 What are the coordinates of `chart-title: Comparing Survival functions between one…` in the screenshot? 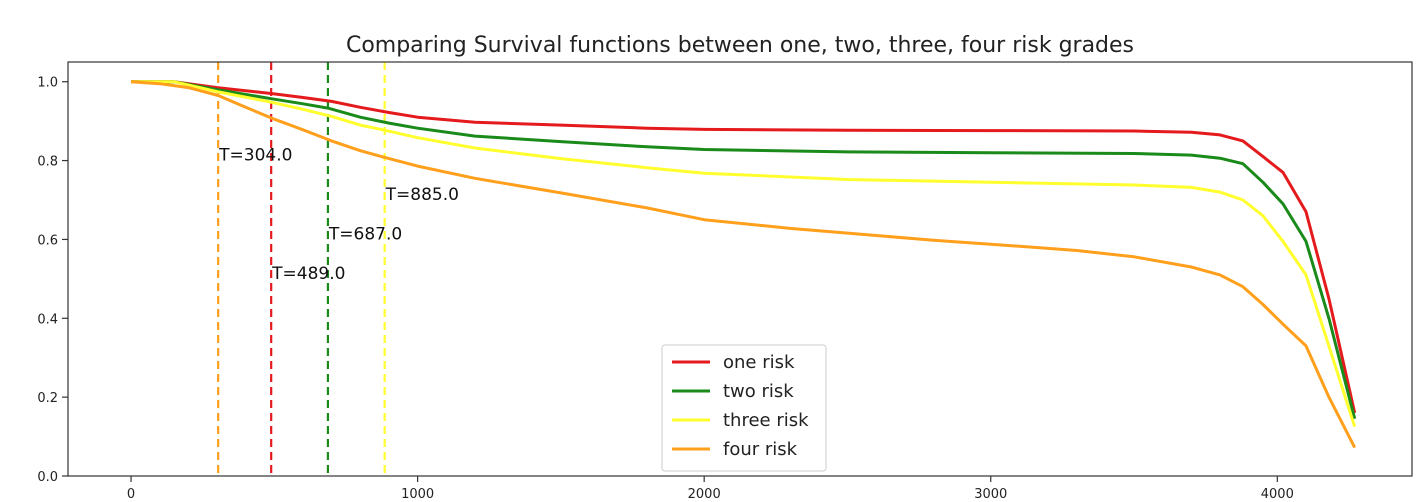 It's located at (740, 45).